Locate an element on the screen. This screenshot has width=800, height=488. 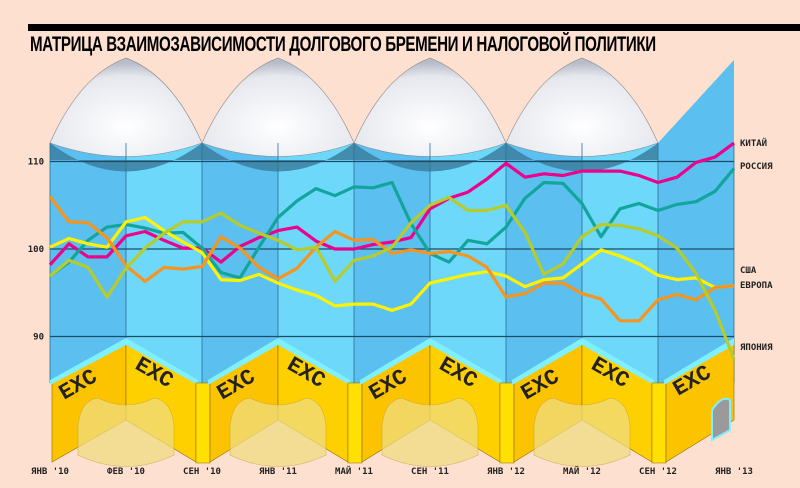
series-label: ЕВРОПА is located at coordinates (756, 286).